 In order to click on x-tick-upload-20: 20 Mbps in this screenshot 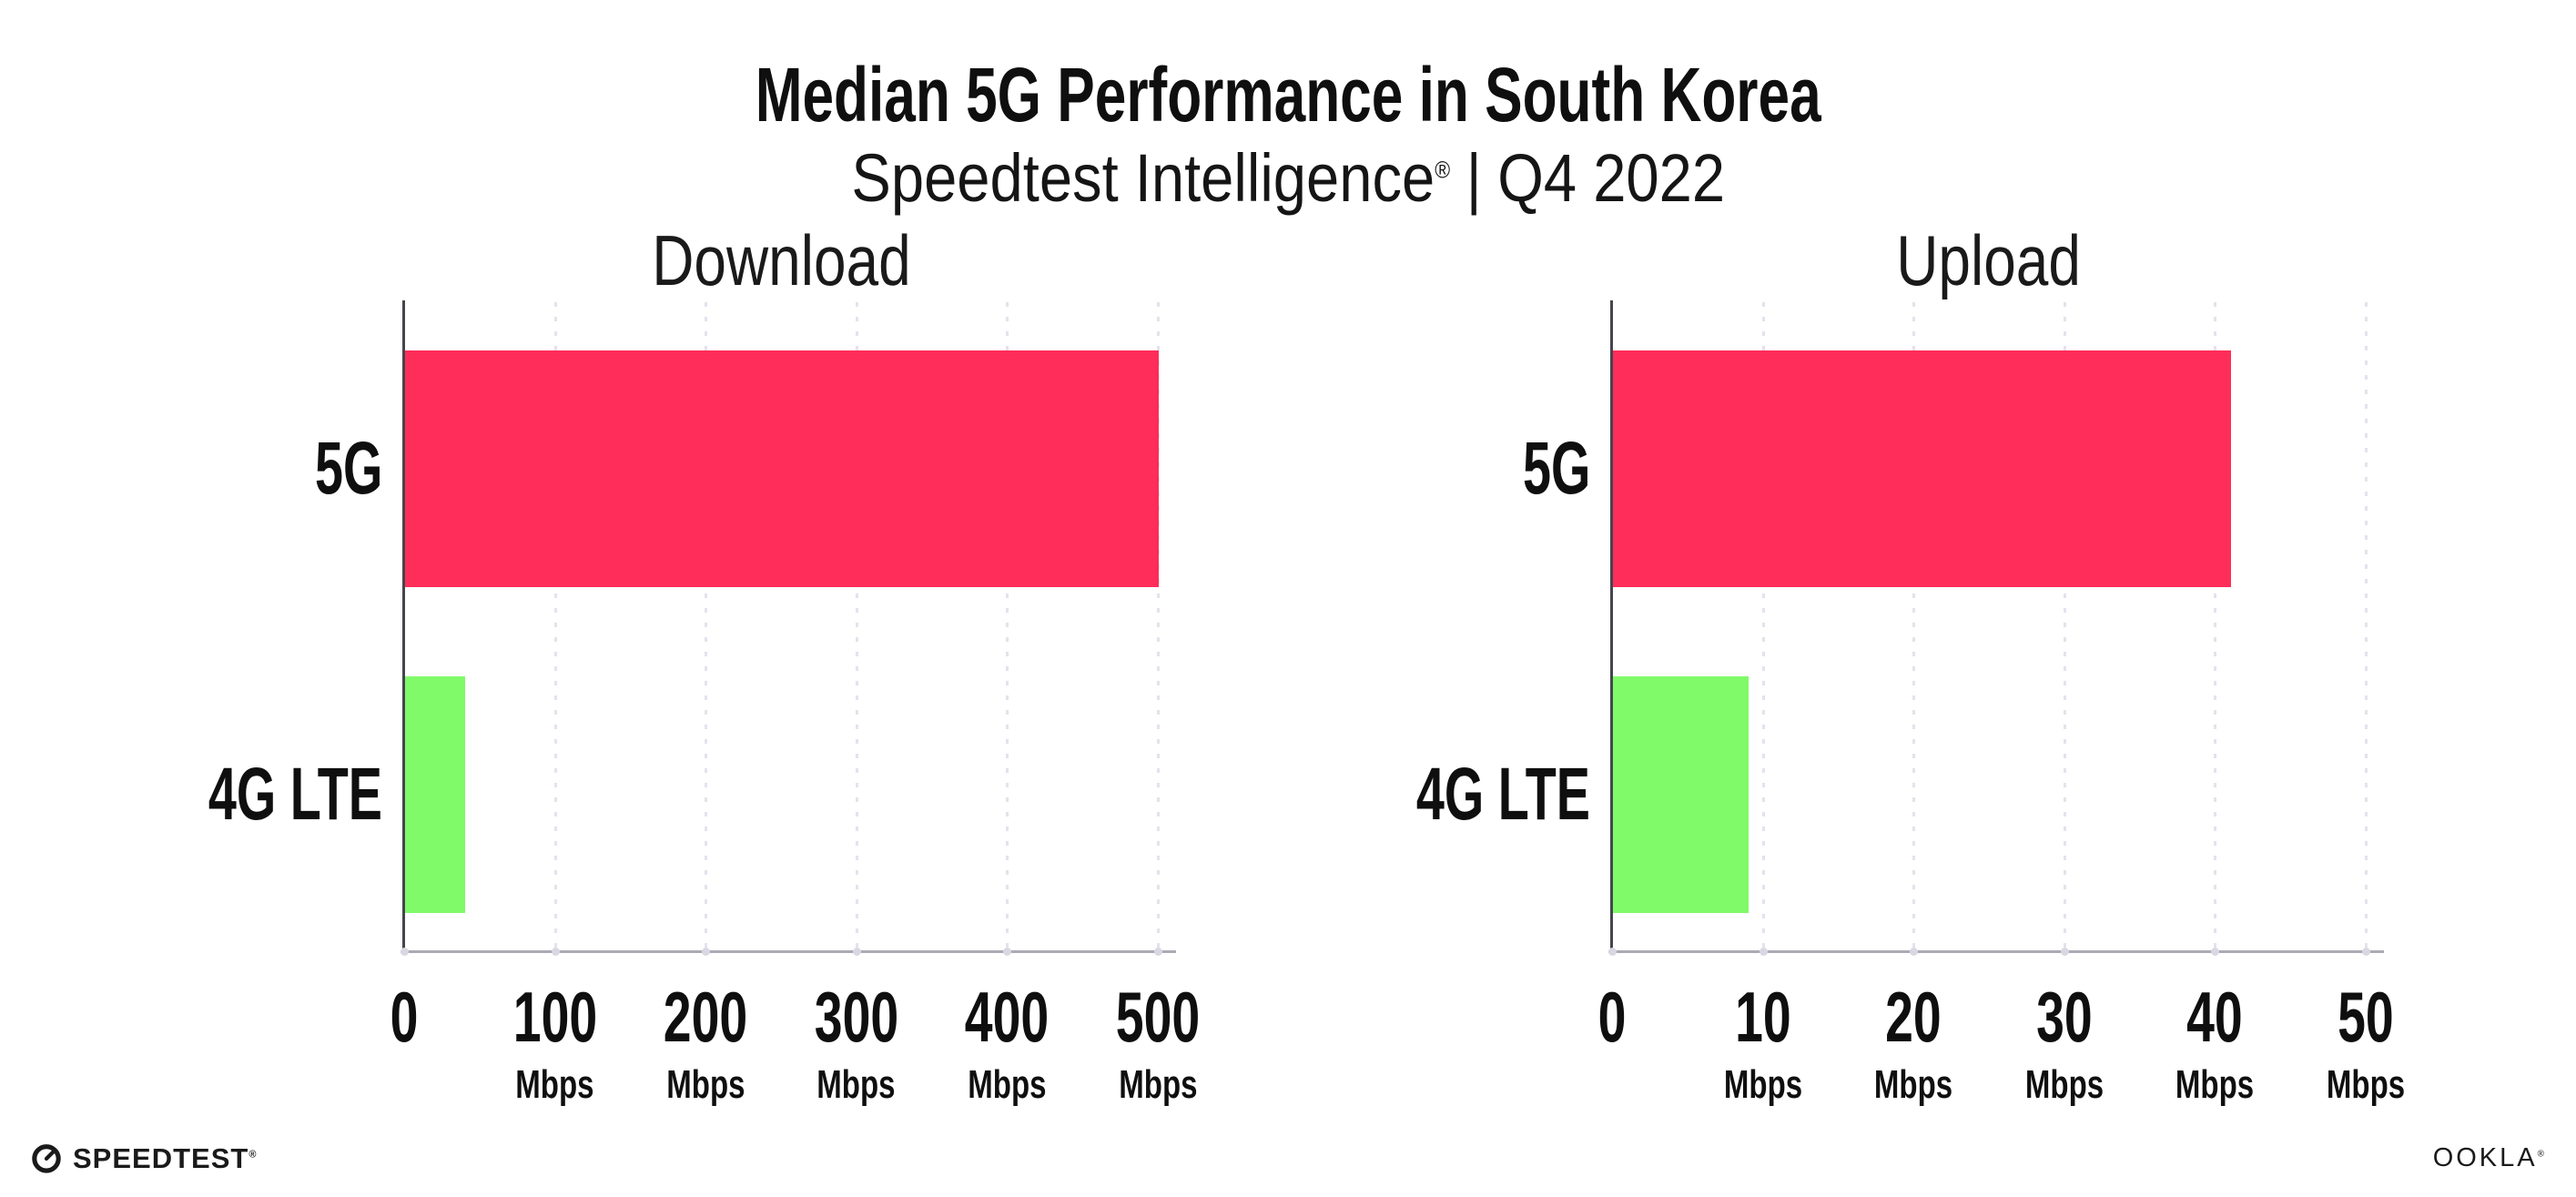, I will do `click(1913, 1027)`.